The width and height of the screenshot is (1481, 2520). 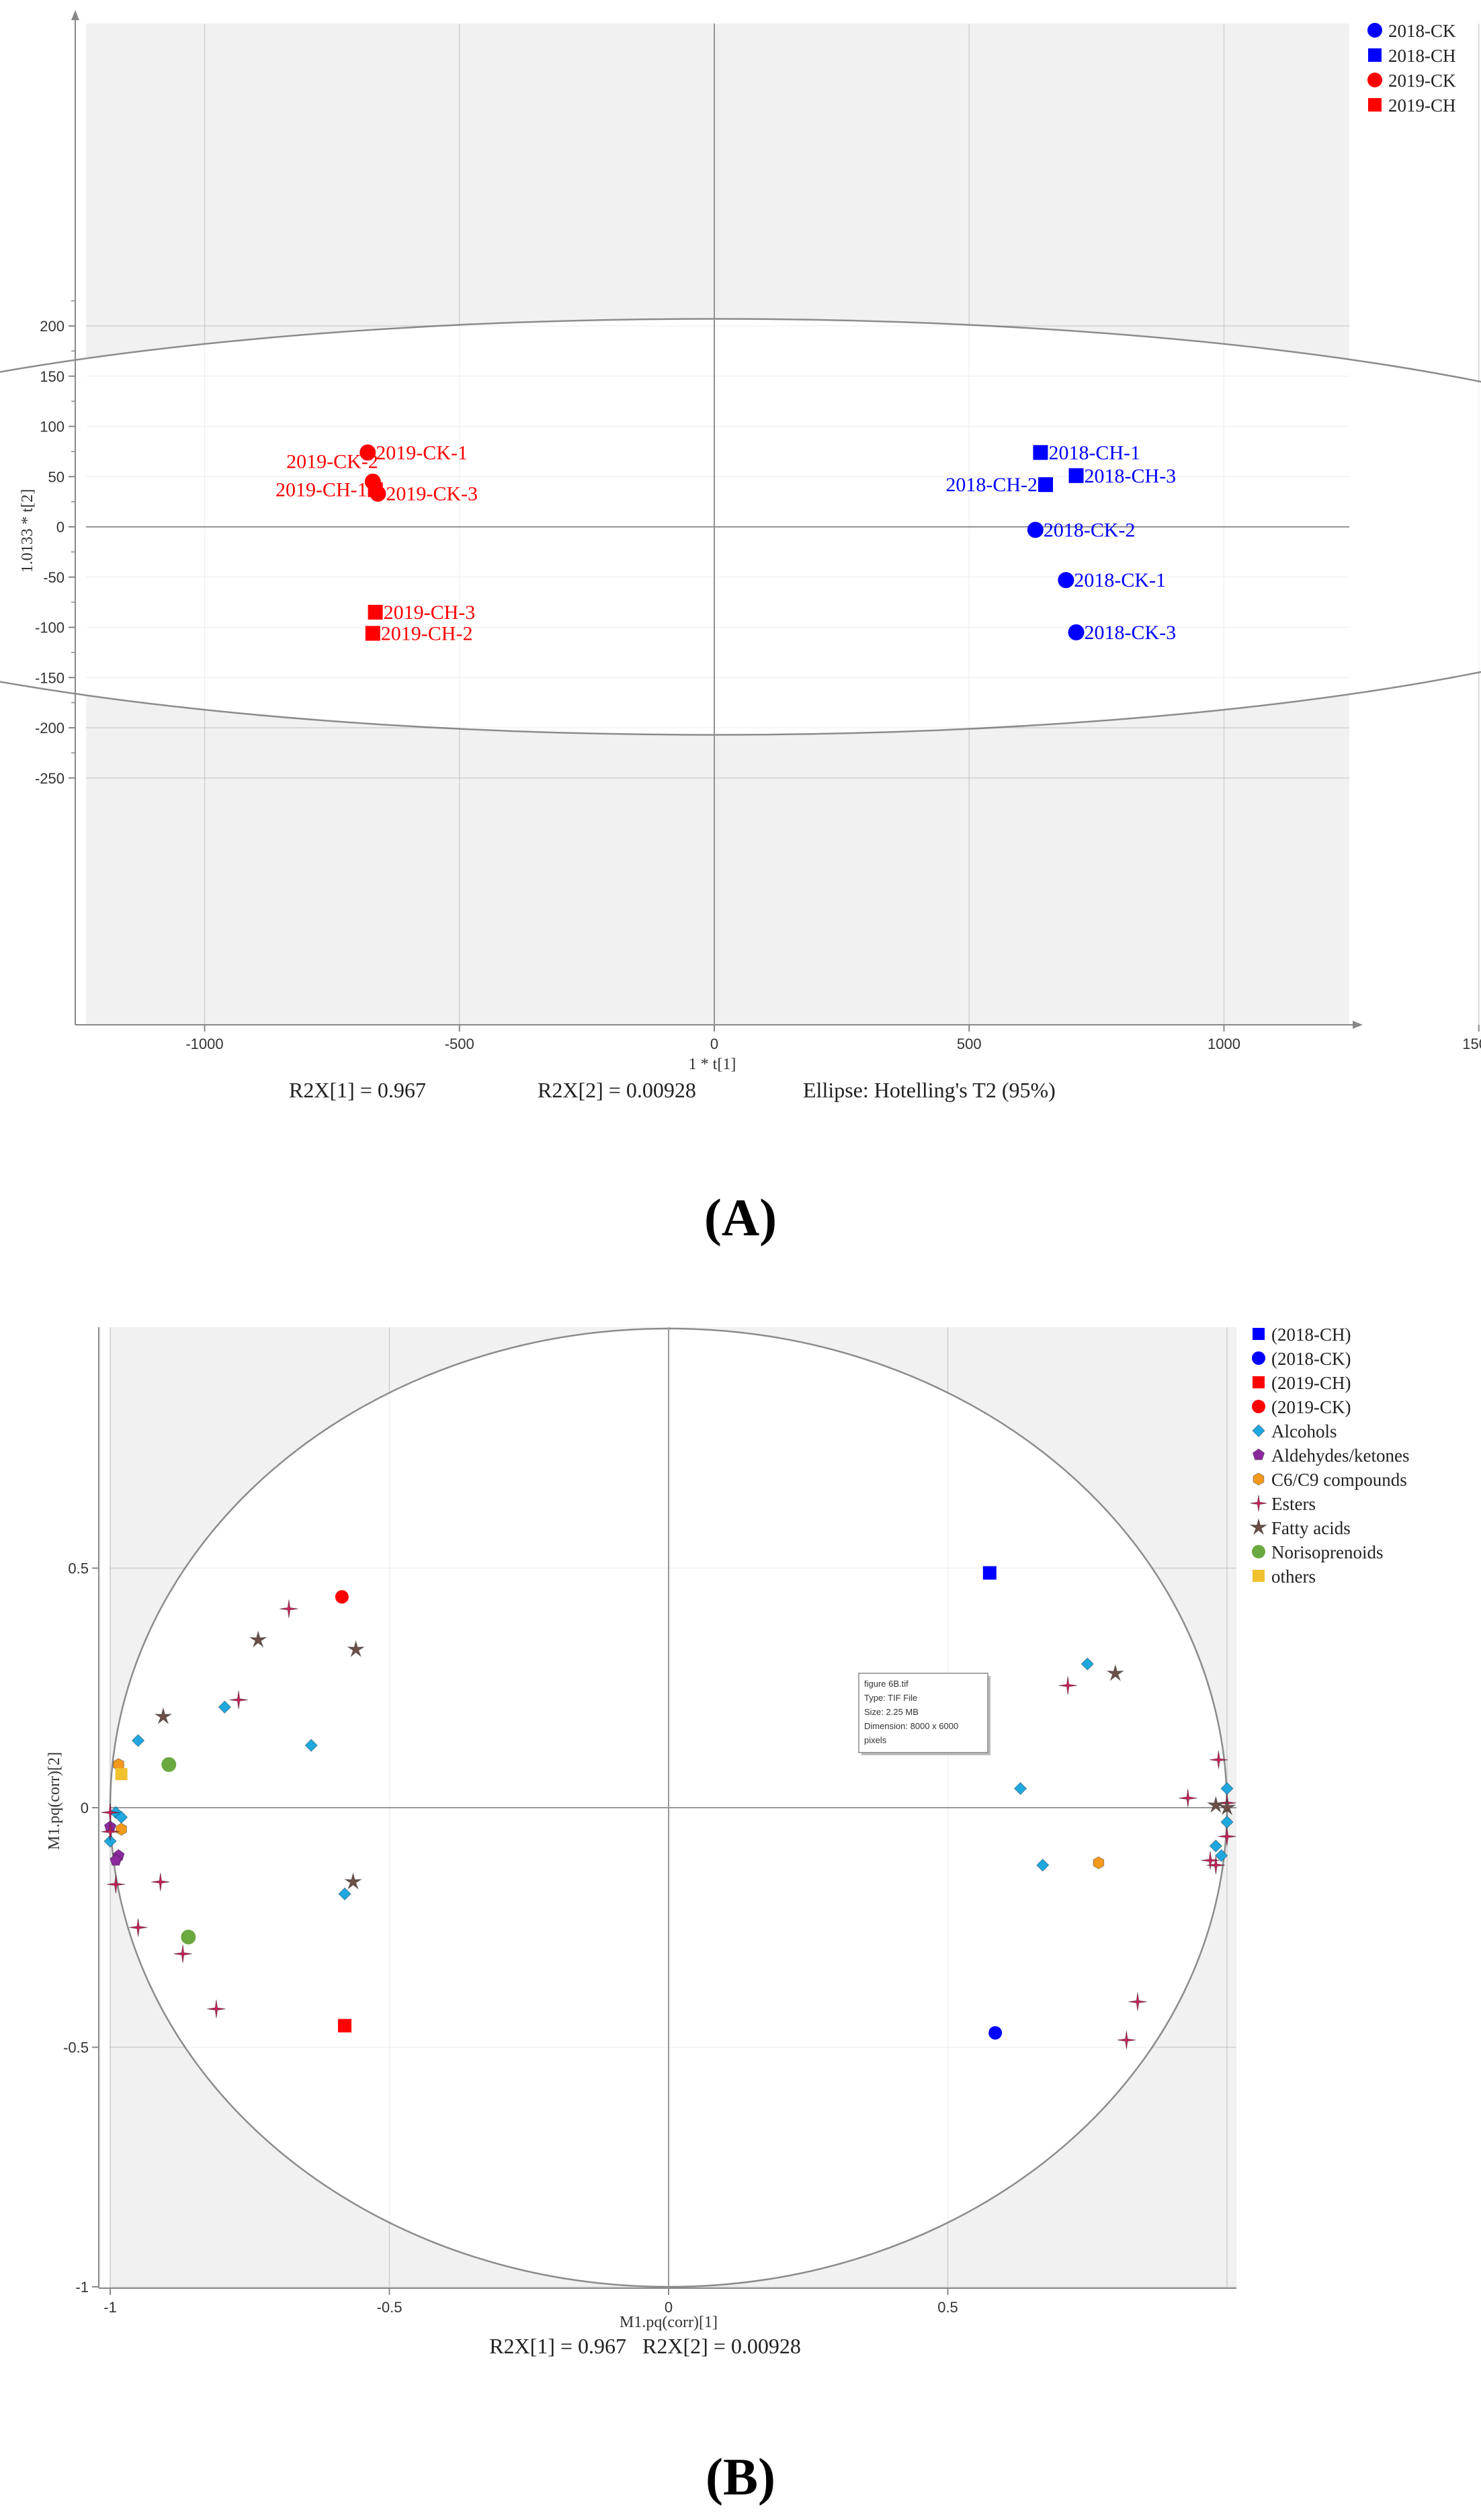 I want to click on legend-marker-alcohols, so click(x=1258, y=1430).